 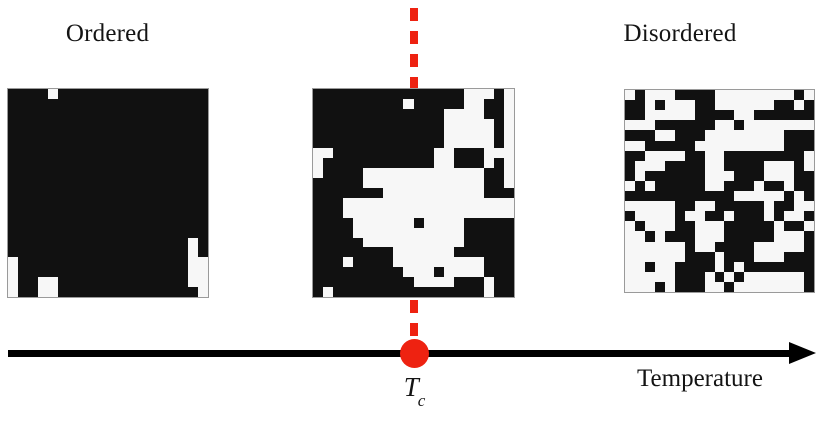 What do you see at coordinates (414, 48) in the screenshot?
I see `critical-temperature-dashed-line-top` at bounding box center [414, 48].